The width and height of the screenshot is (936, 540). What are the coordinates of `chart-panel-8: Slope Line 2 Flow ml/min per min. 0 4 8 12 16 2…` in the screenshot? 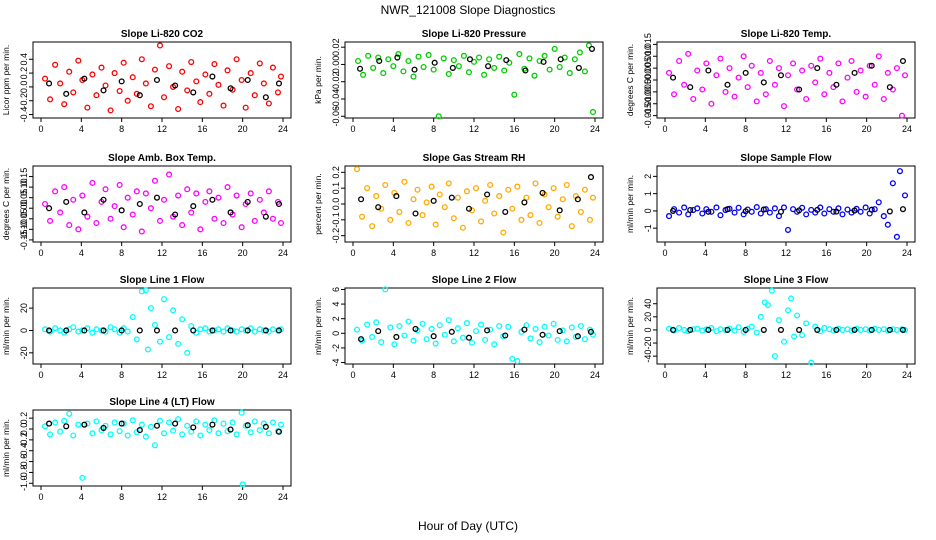 It's located at (458, 327).